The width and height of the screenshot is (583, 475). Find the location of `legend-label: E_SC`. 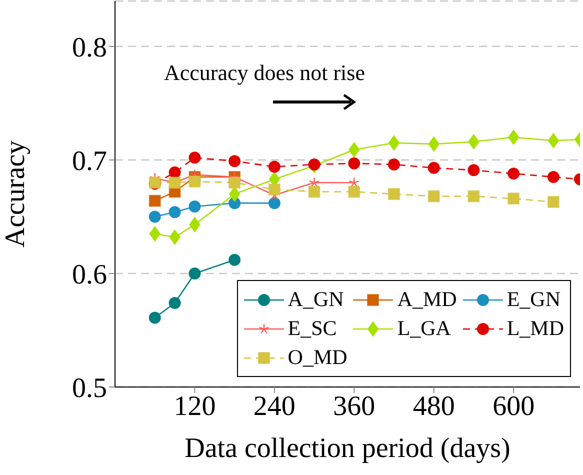

legend-label: E_SC is located at coordinates (312, 328).